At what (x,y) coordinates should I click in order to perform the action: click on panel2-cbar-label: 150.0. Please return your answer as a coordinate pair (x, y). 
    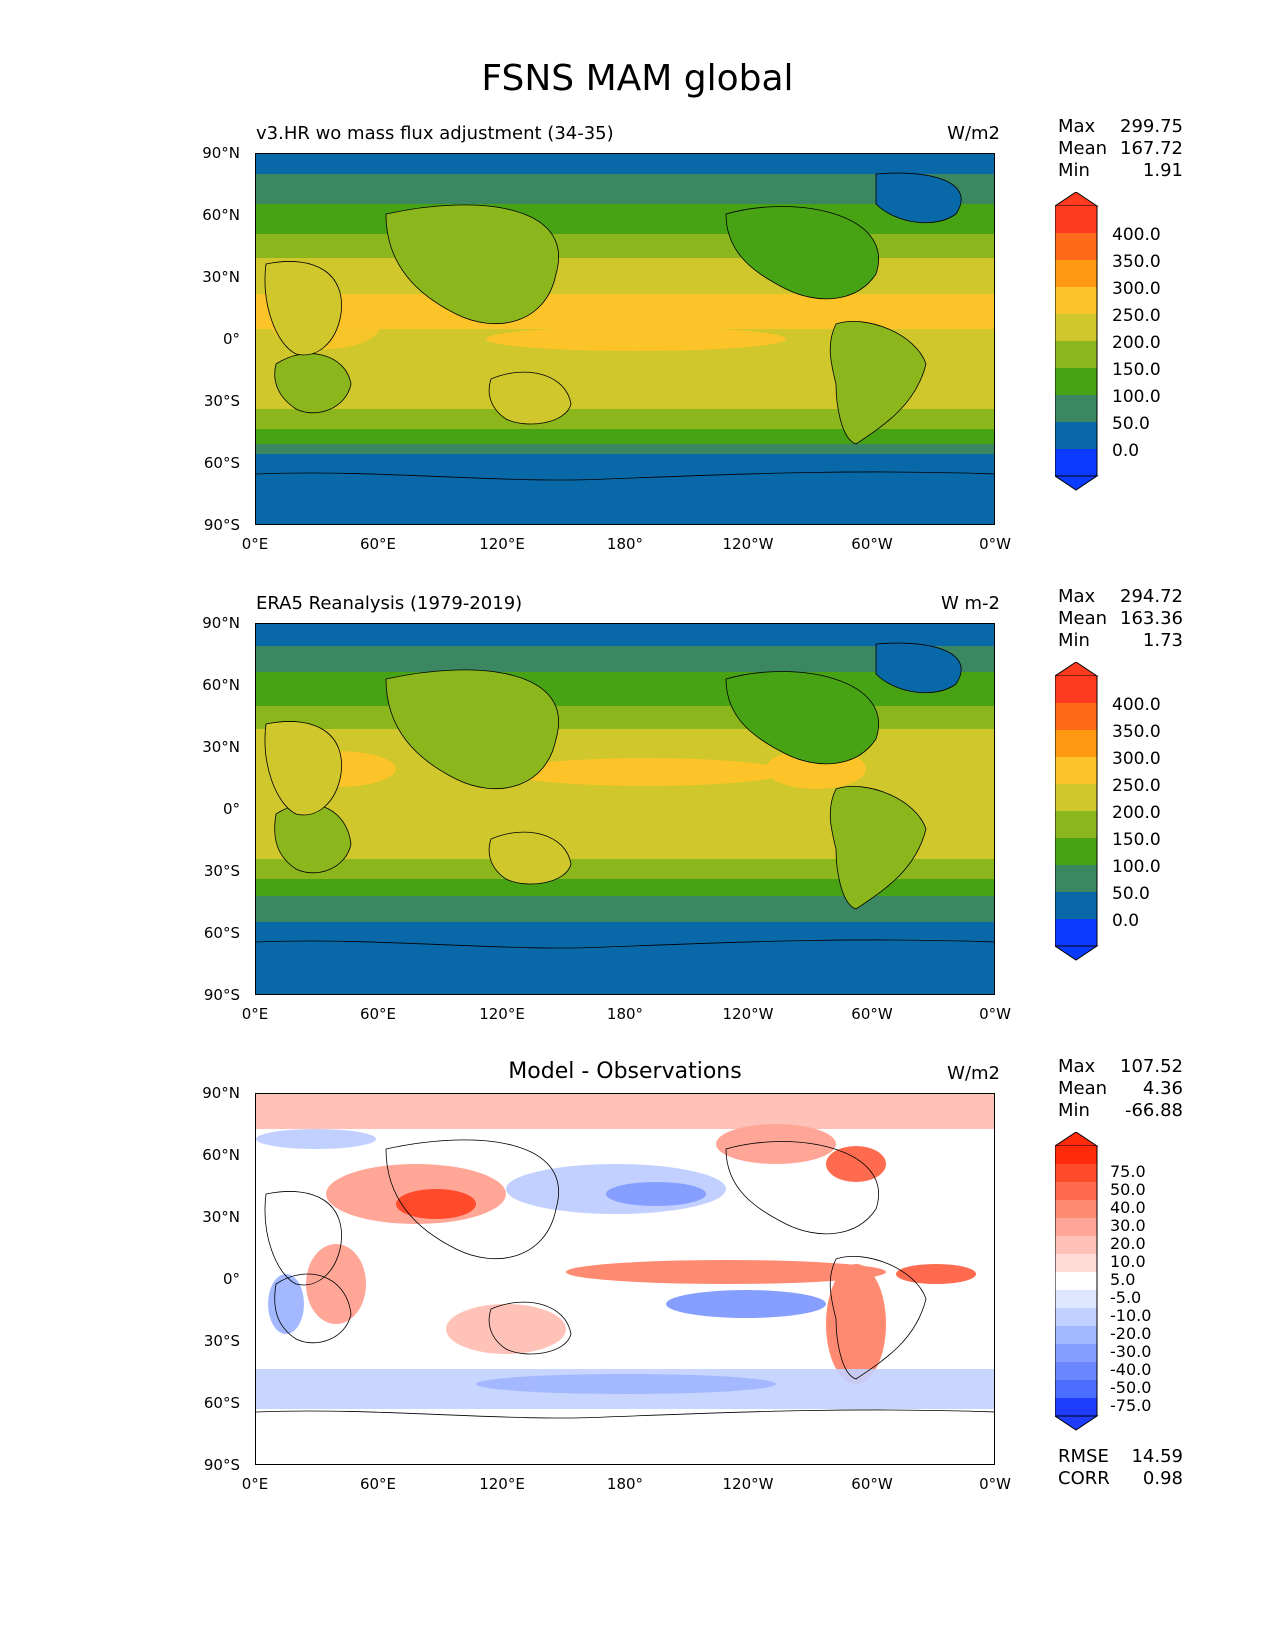
    Looking at the image, I should click on (1136, 840).